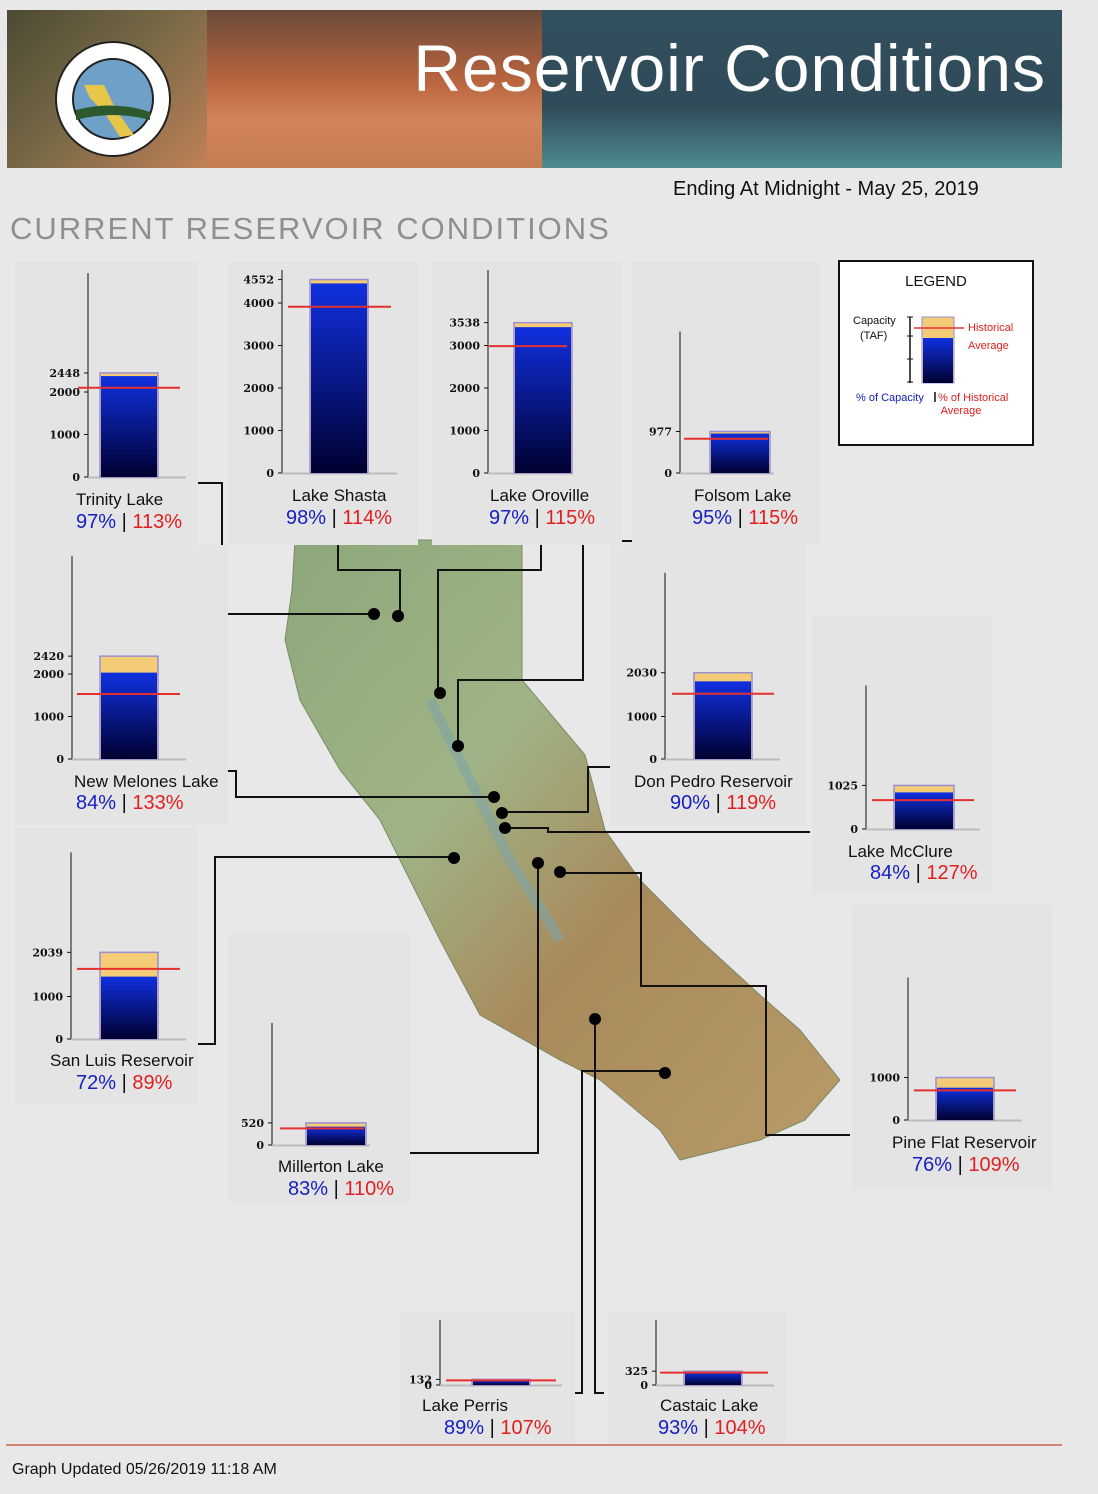 This screenshot has height=1494, width=1098. What do you see at coordinates (152, 1083) in the screenshot?
I see `pct-historical: 89%` at bounding box center [152, 1083].